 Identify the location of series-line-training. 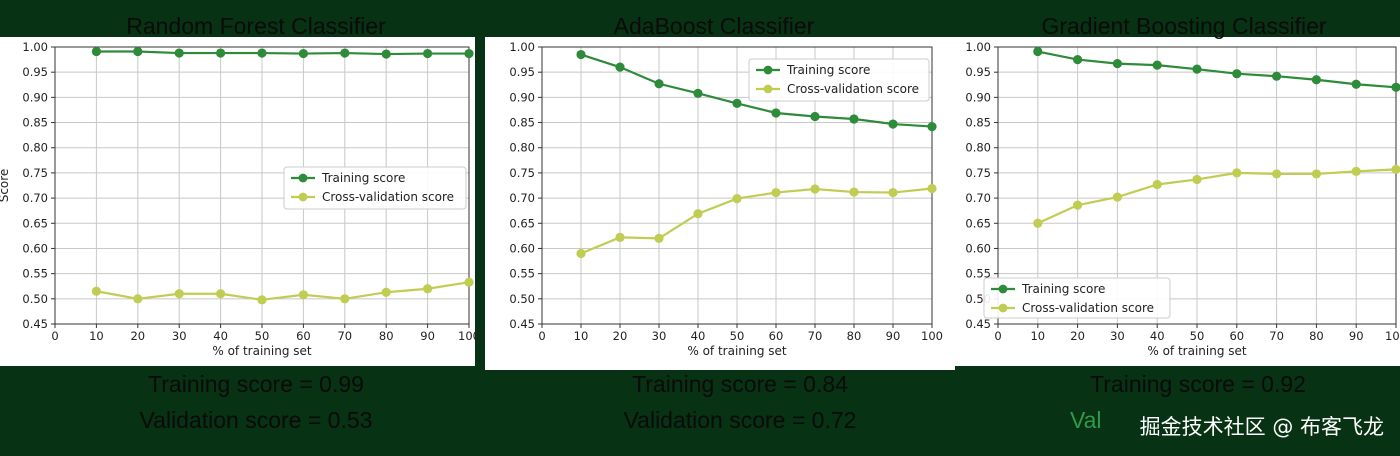
(1217, 69).